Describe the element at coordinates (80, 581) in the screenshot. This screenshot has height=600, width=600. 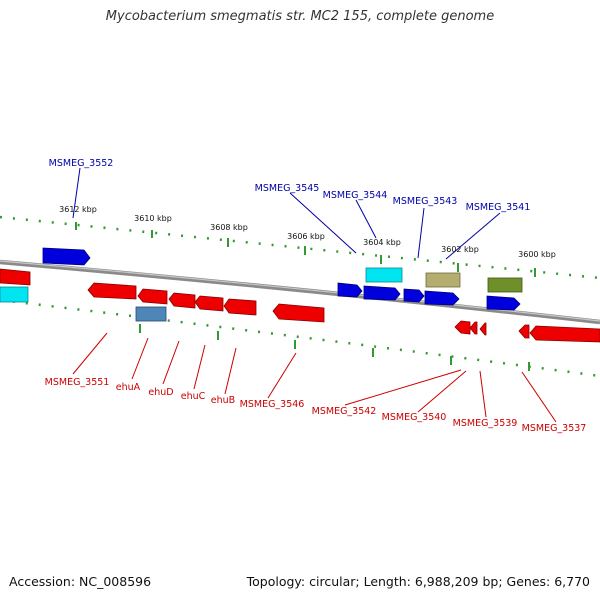
I see `accession-text: Accession: NC_008596` at that location.